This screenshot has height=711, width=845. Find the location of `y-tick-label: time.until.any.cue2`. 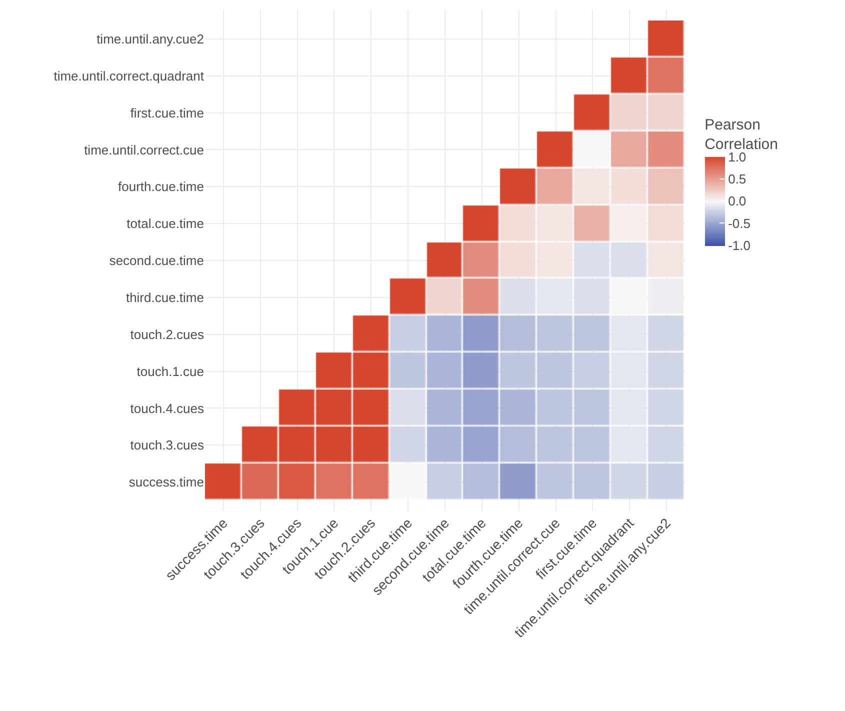

y-tick-label: time.until.any.cue2 is located at coordinates (150, 39).